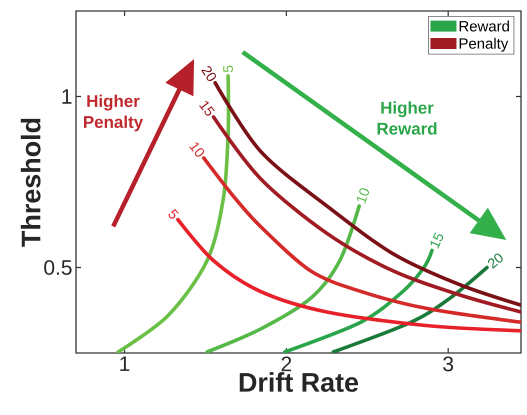 This screenshot has height=415, width=527. Describe the element at coordinates (484, 26) in the screenshot. I see `legend-label: Reward` at that location.